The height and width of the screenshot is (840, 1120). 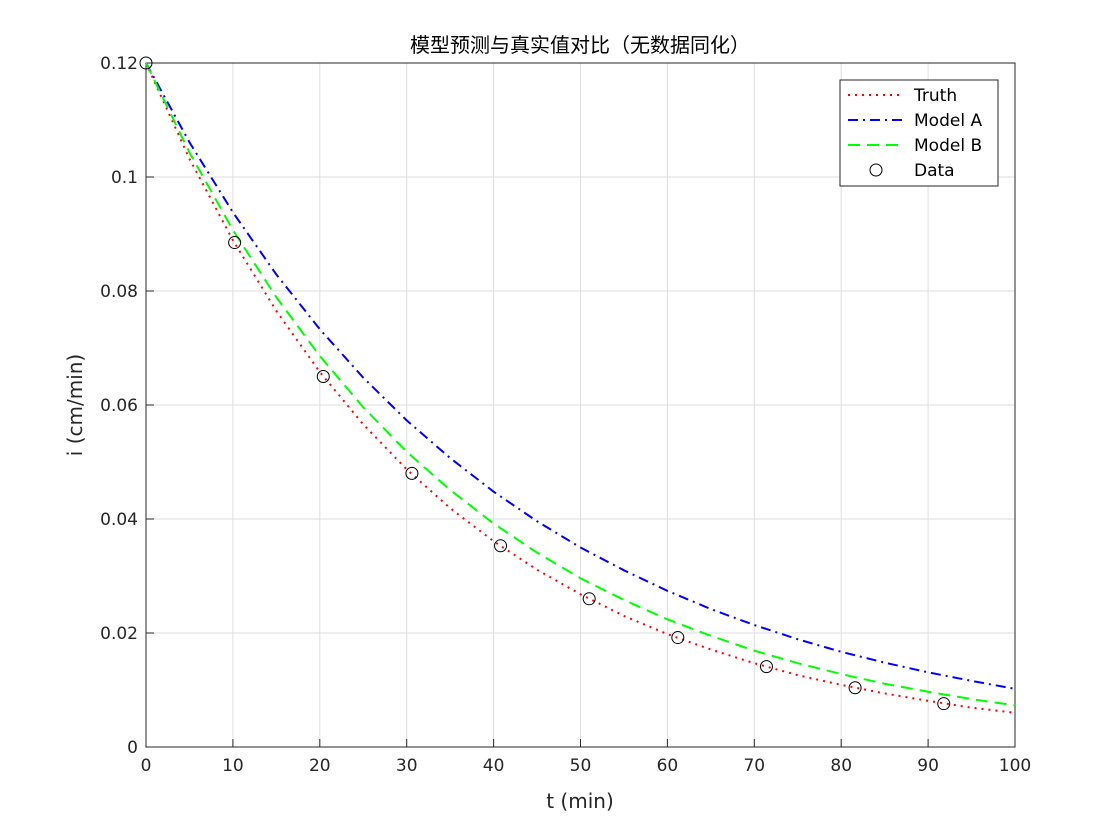 What do you see at coordinates (494, 766) in the screenshot?
I see `x-tick-label: 40` at bounding box center [494, 766].